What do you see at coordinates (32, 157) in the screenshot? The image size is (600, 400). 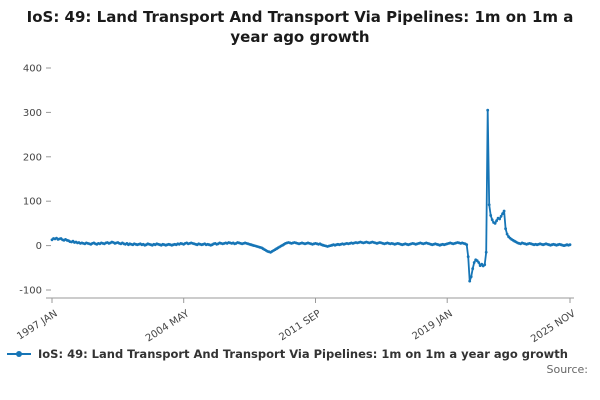 I see `y-tick-label: 200` at bounding box center [32, 157].